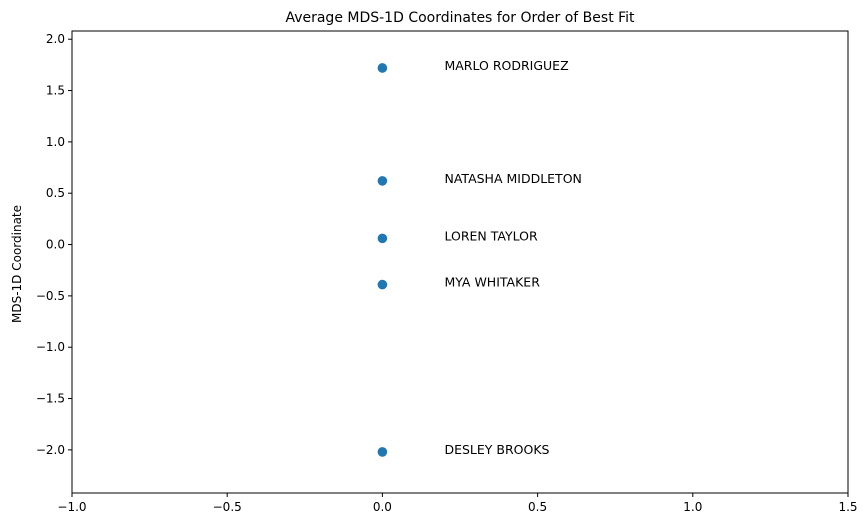  I want to click on point-label: LOREN TAYLOR, so click(491, 235).